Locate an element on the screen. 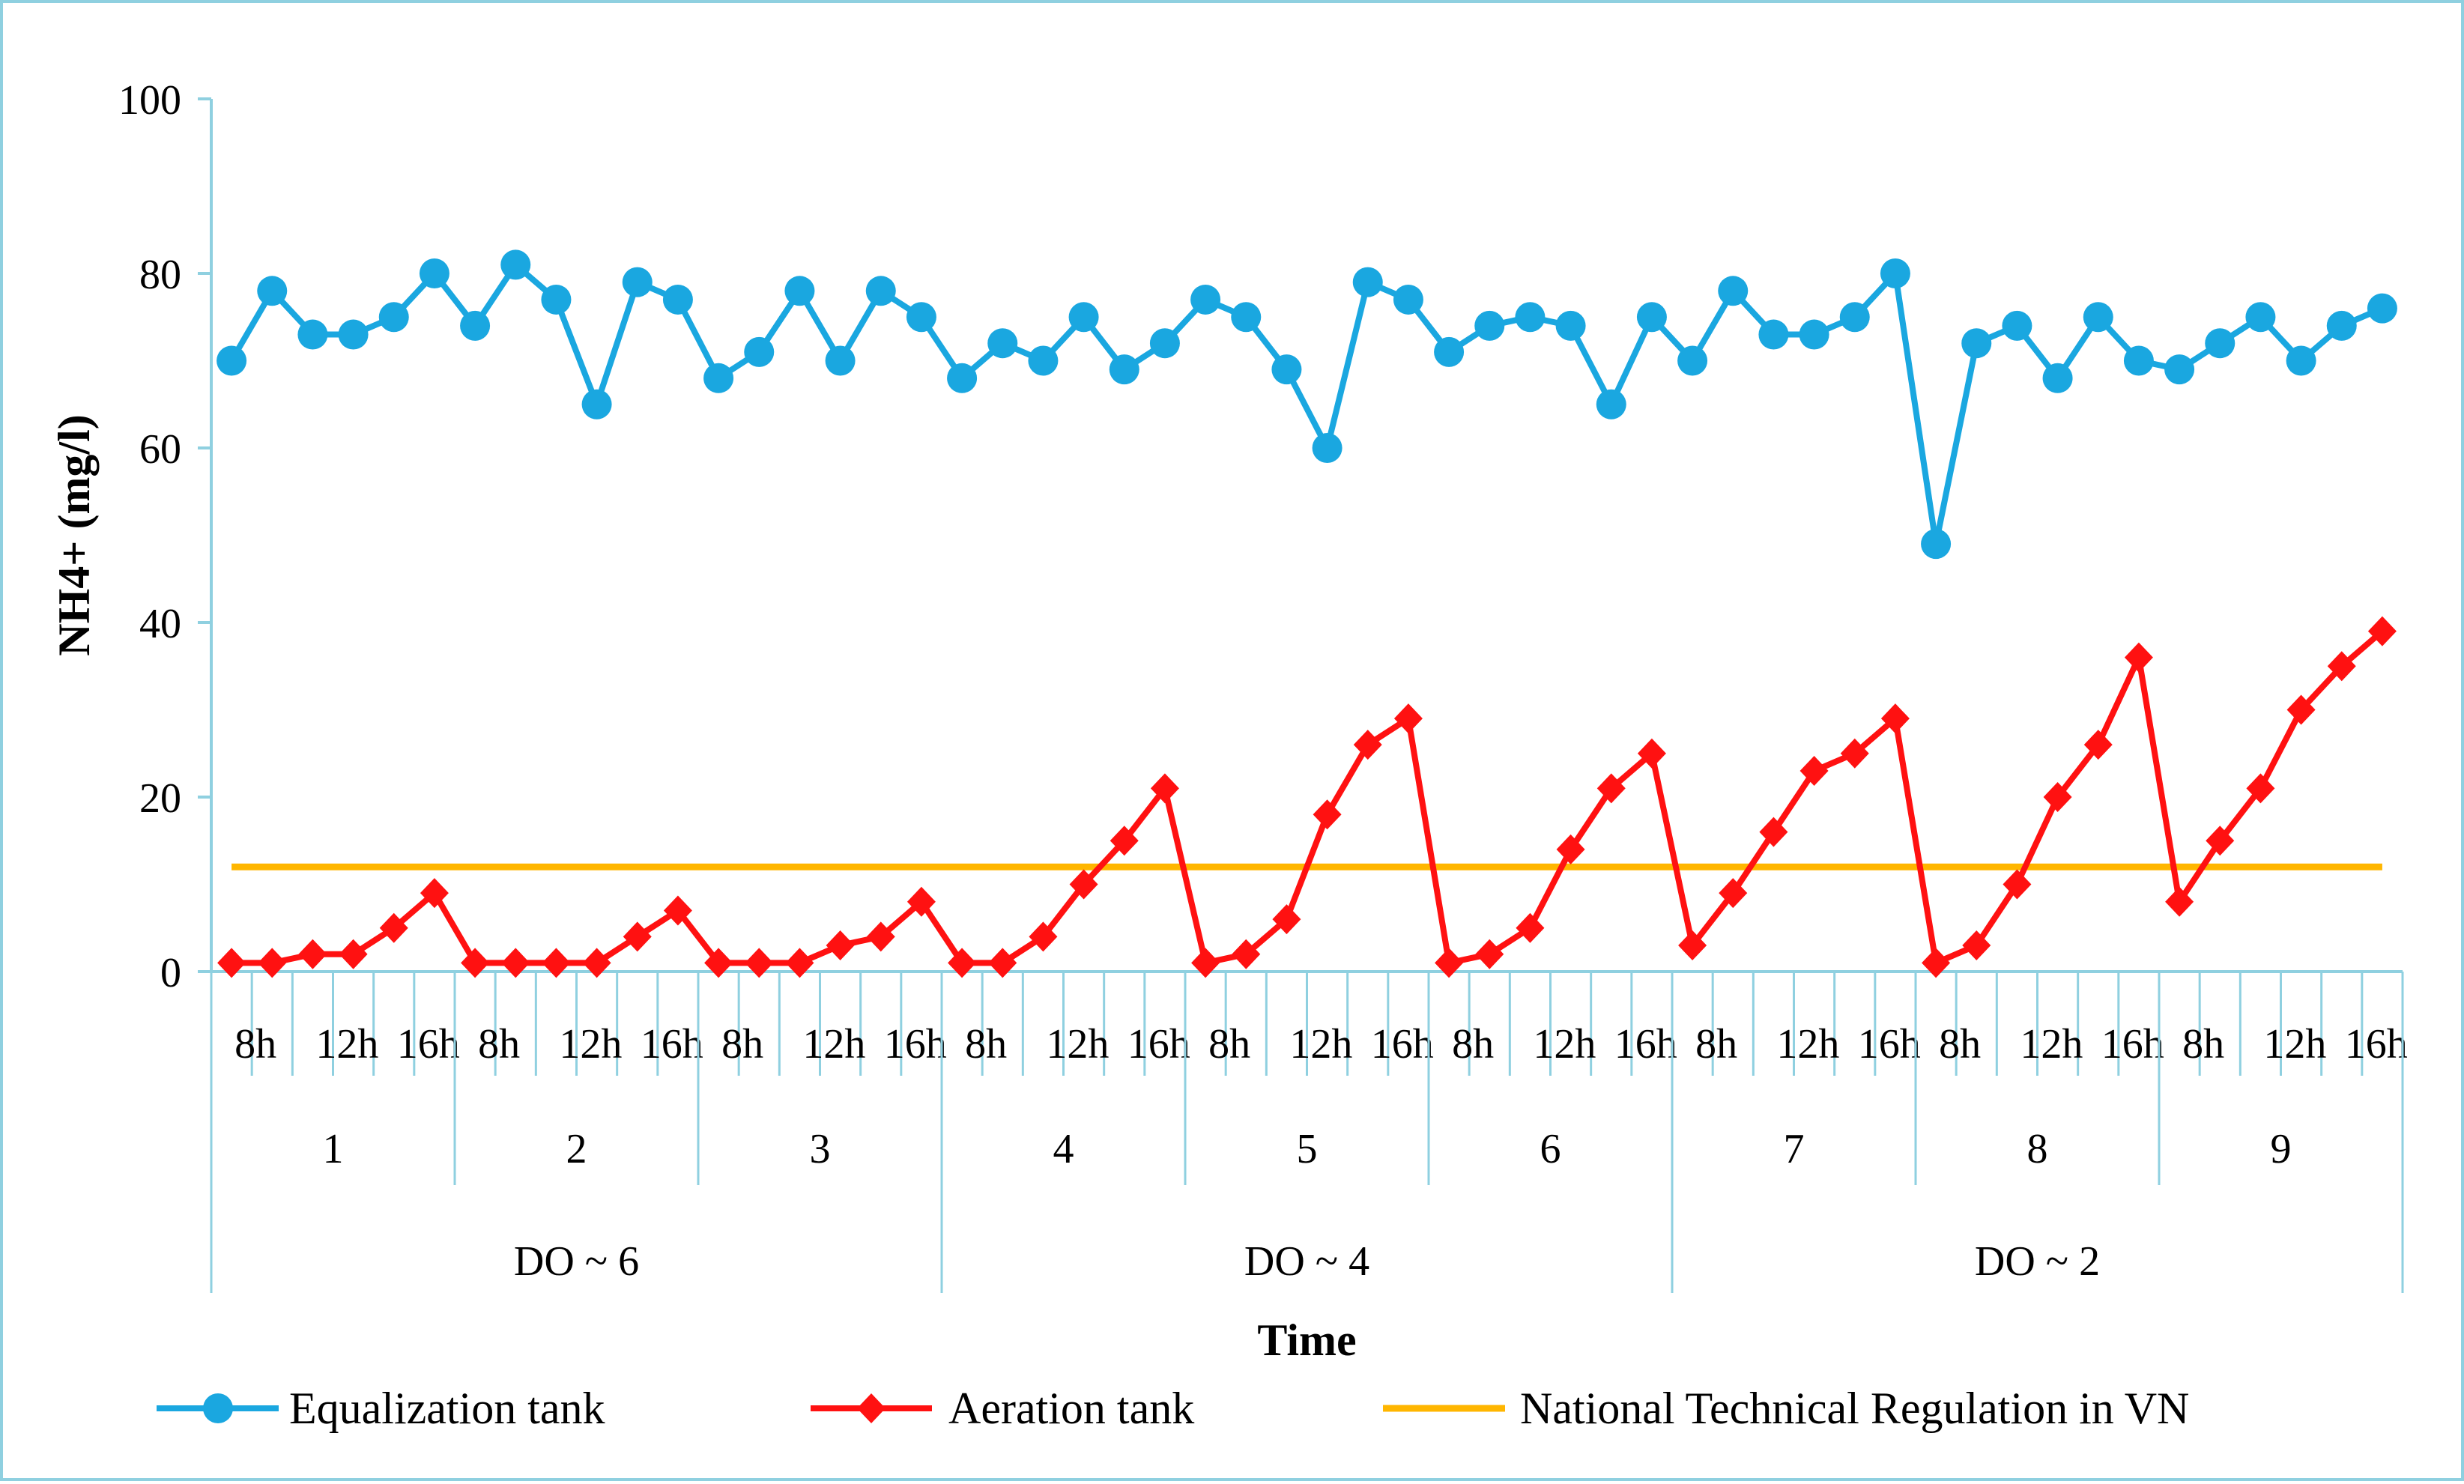  day-label: 8 is located at coordinates (2037, 1149).